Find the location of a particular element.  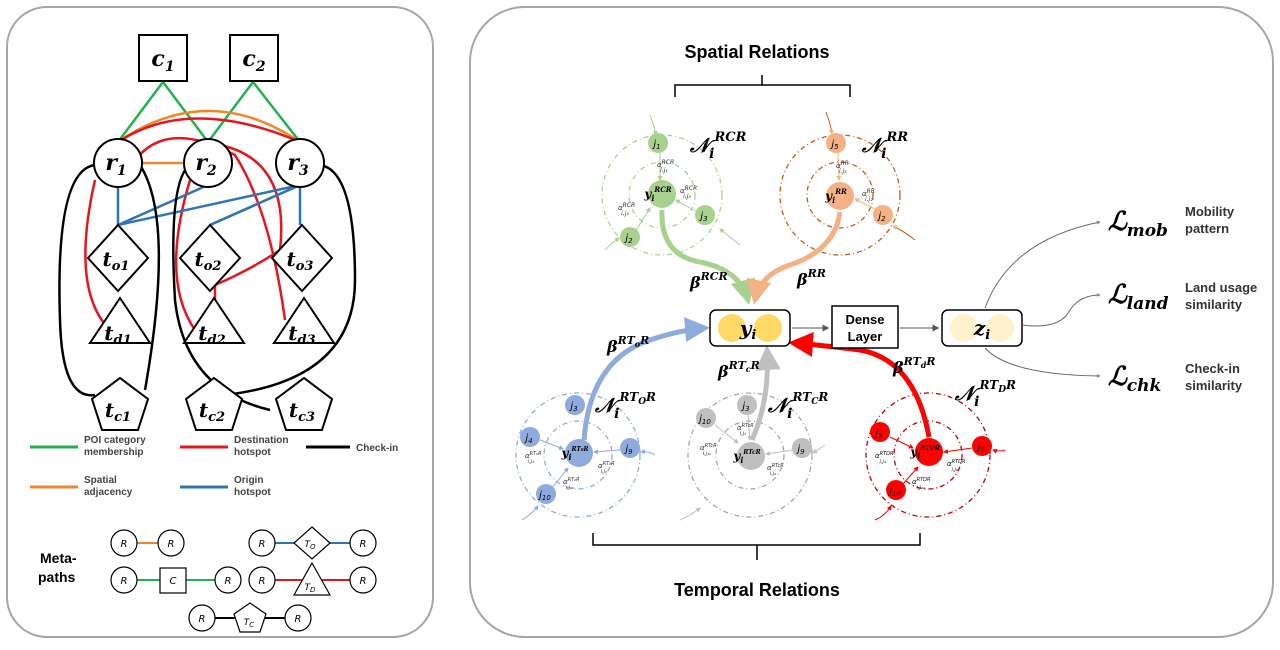

region-node-r3: r3 is located at coordinates (300, 163).